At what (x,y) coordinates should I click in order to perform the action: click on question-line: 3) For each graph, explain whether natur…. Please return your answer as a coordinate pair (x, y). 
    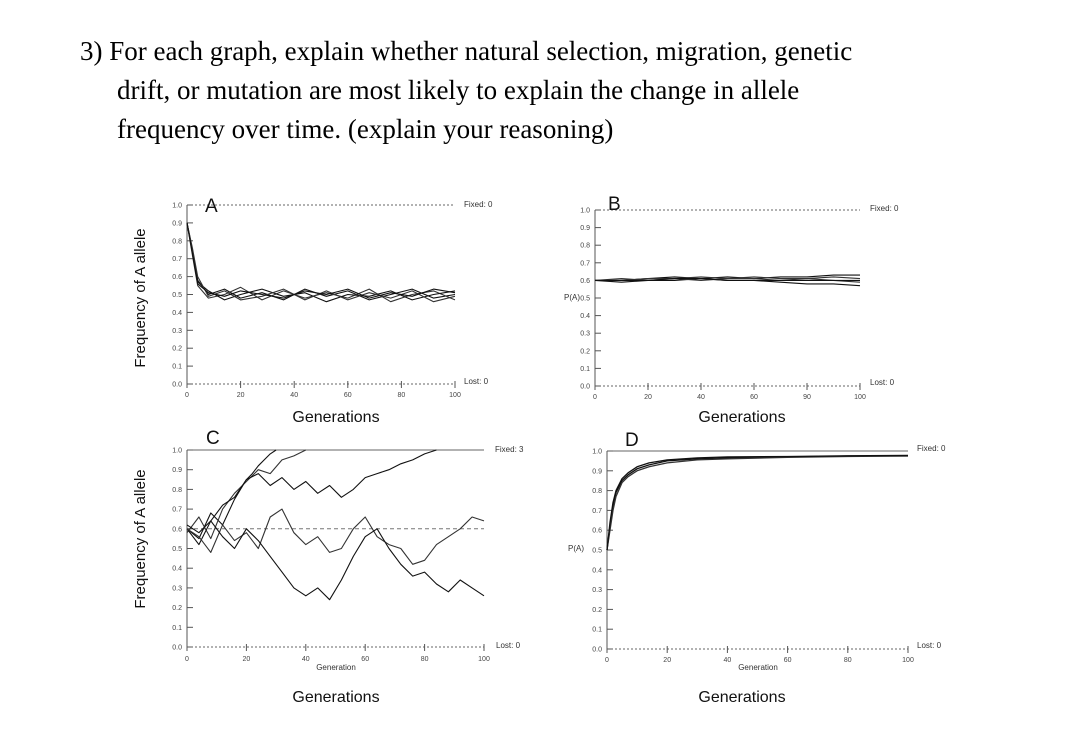
    Looking at the image, I should click on (466, 51).